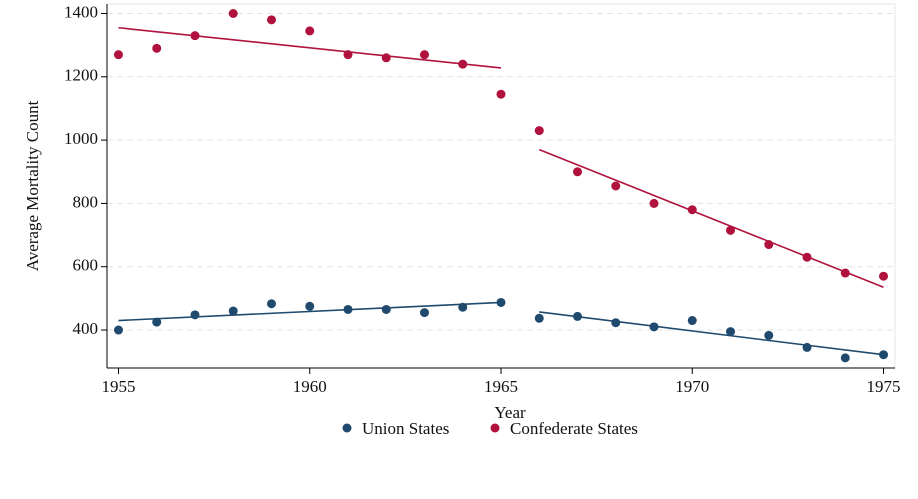 This screenshot has width=918, height=499. I want to click on x-tick-label: 1965, so click(501, 386).